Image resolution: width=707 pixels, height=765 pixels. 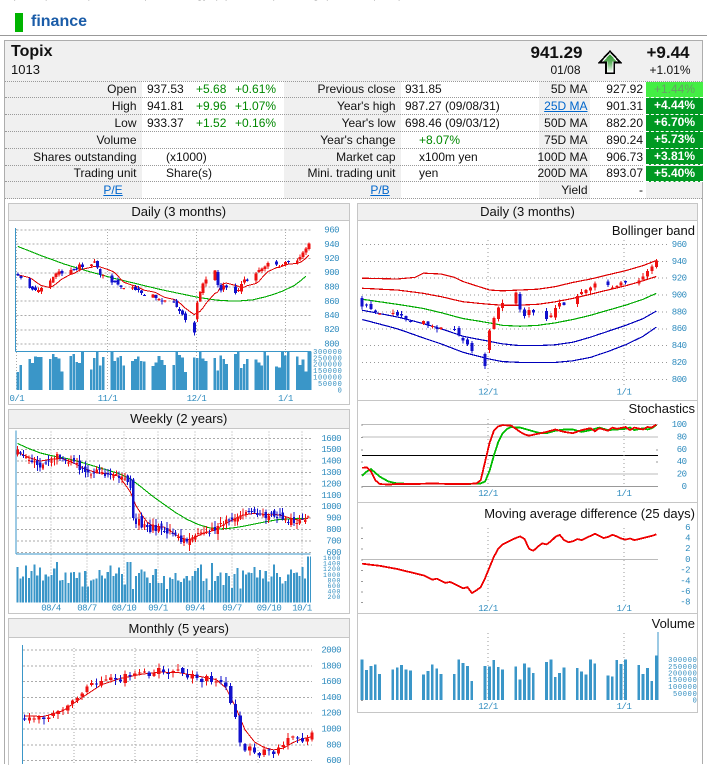 What do you see at coordinates (685, 592) in the screenshot?
I see `svg-text: -6` at bounding box center [685, 592].